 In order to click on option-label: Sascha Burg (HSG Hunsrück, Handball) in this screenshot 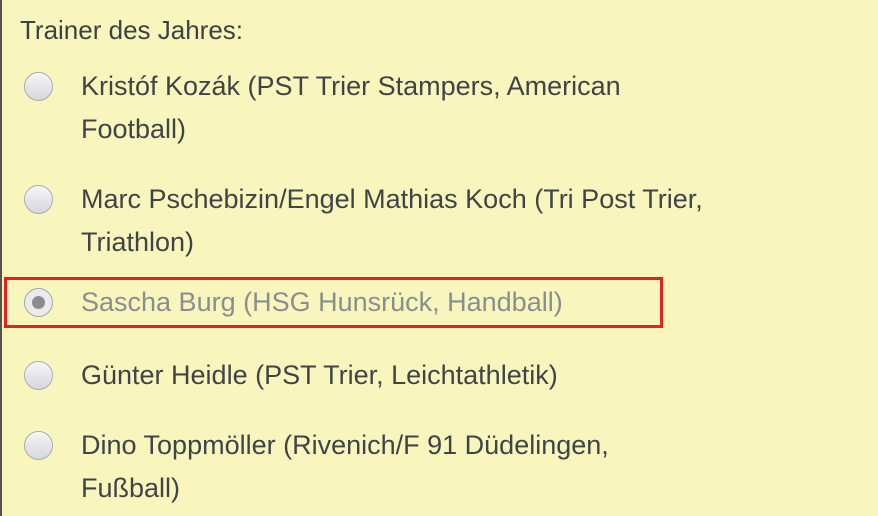, I will do `click(322, 302)`.